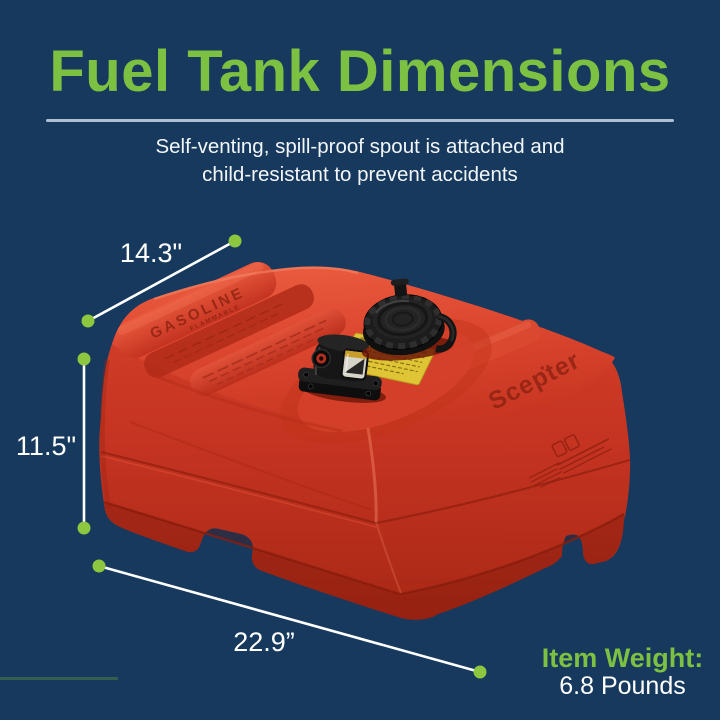  Describe the element at coordinates (46, 446) in the screenshot. I see `dimension-label-height: 11.5"` at that location.